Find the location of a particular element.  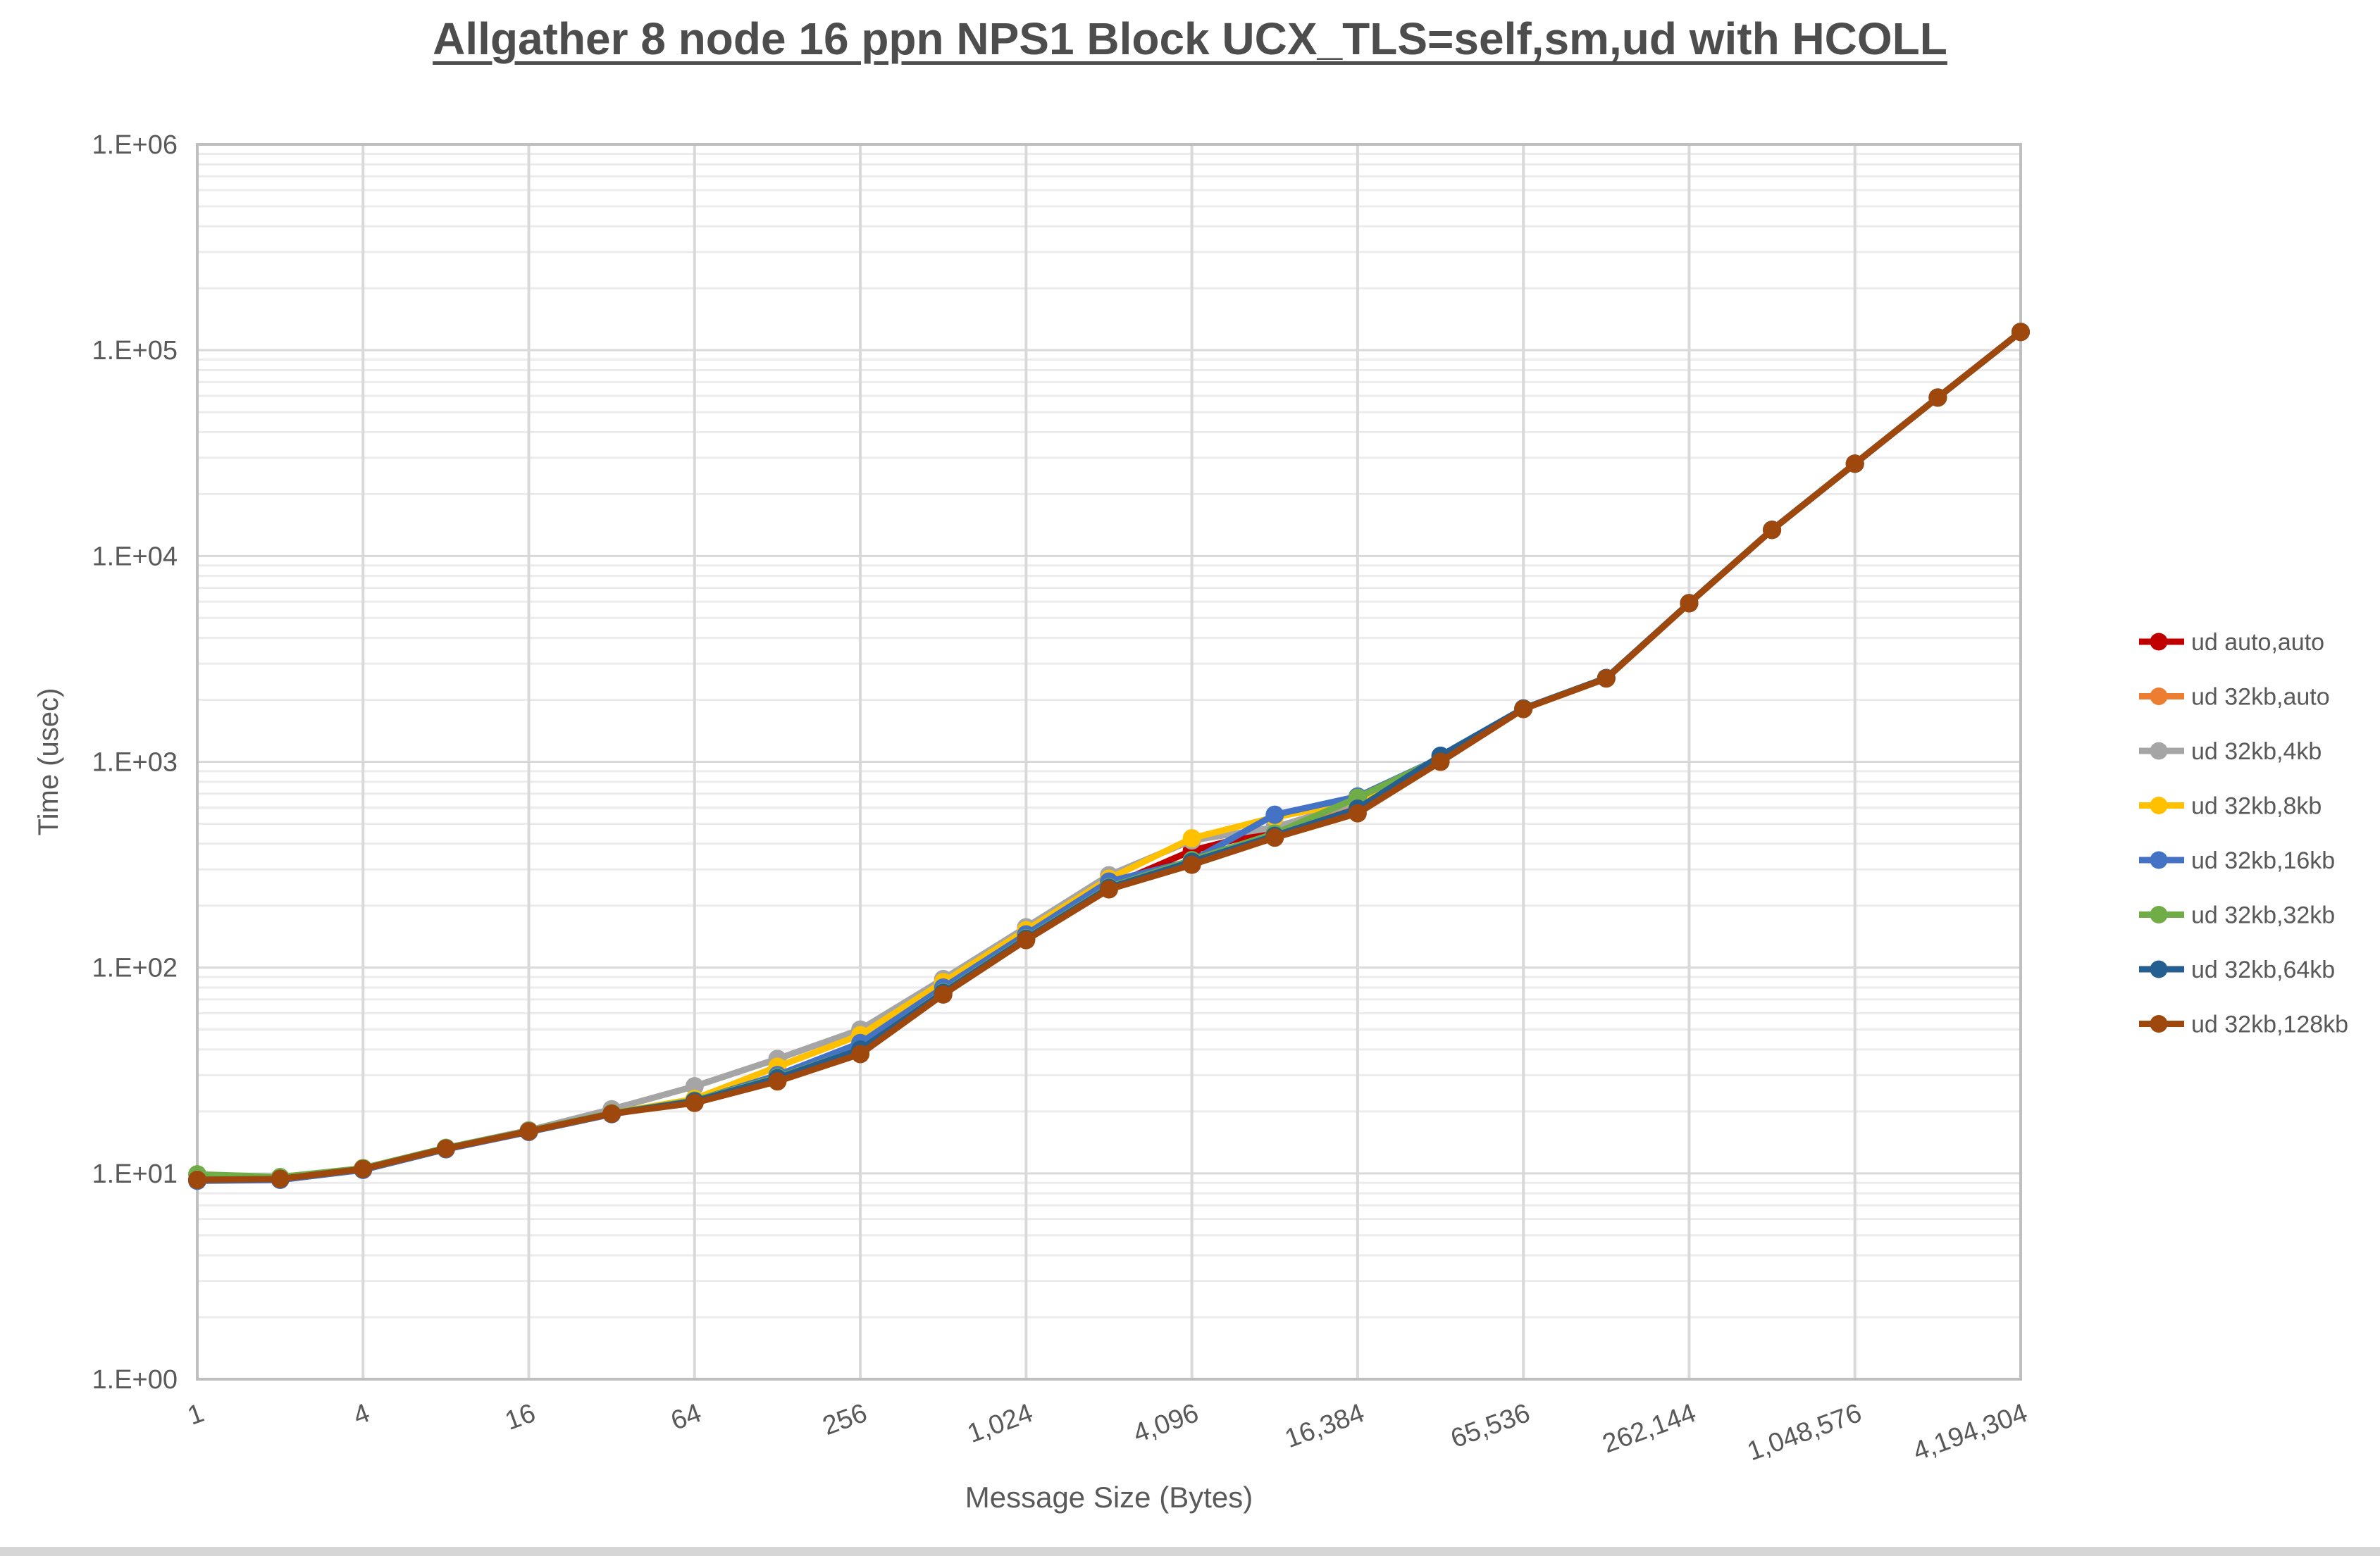

series-marker-ud-32kb-4kb is located at coordinates (694, 1086).